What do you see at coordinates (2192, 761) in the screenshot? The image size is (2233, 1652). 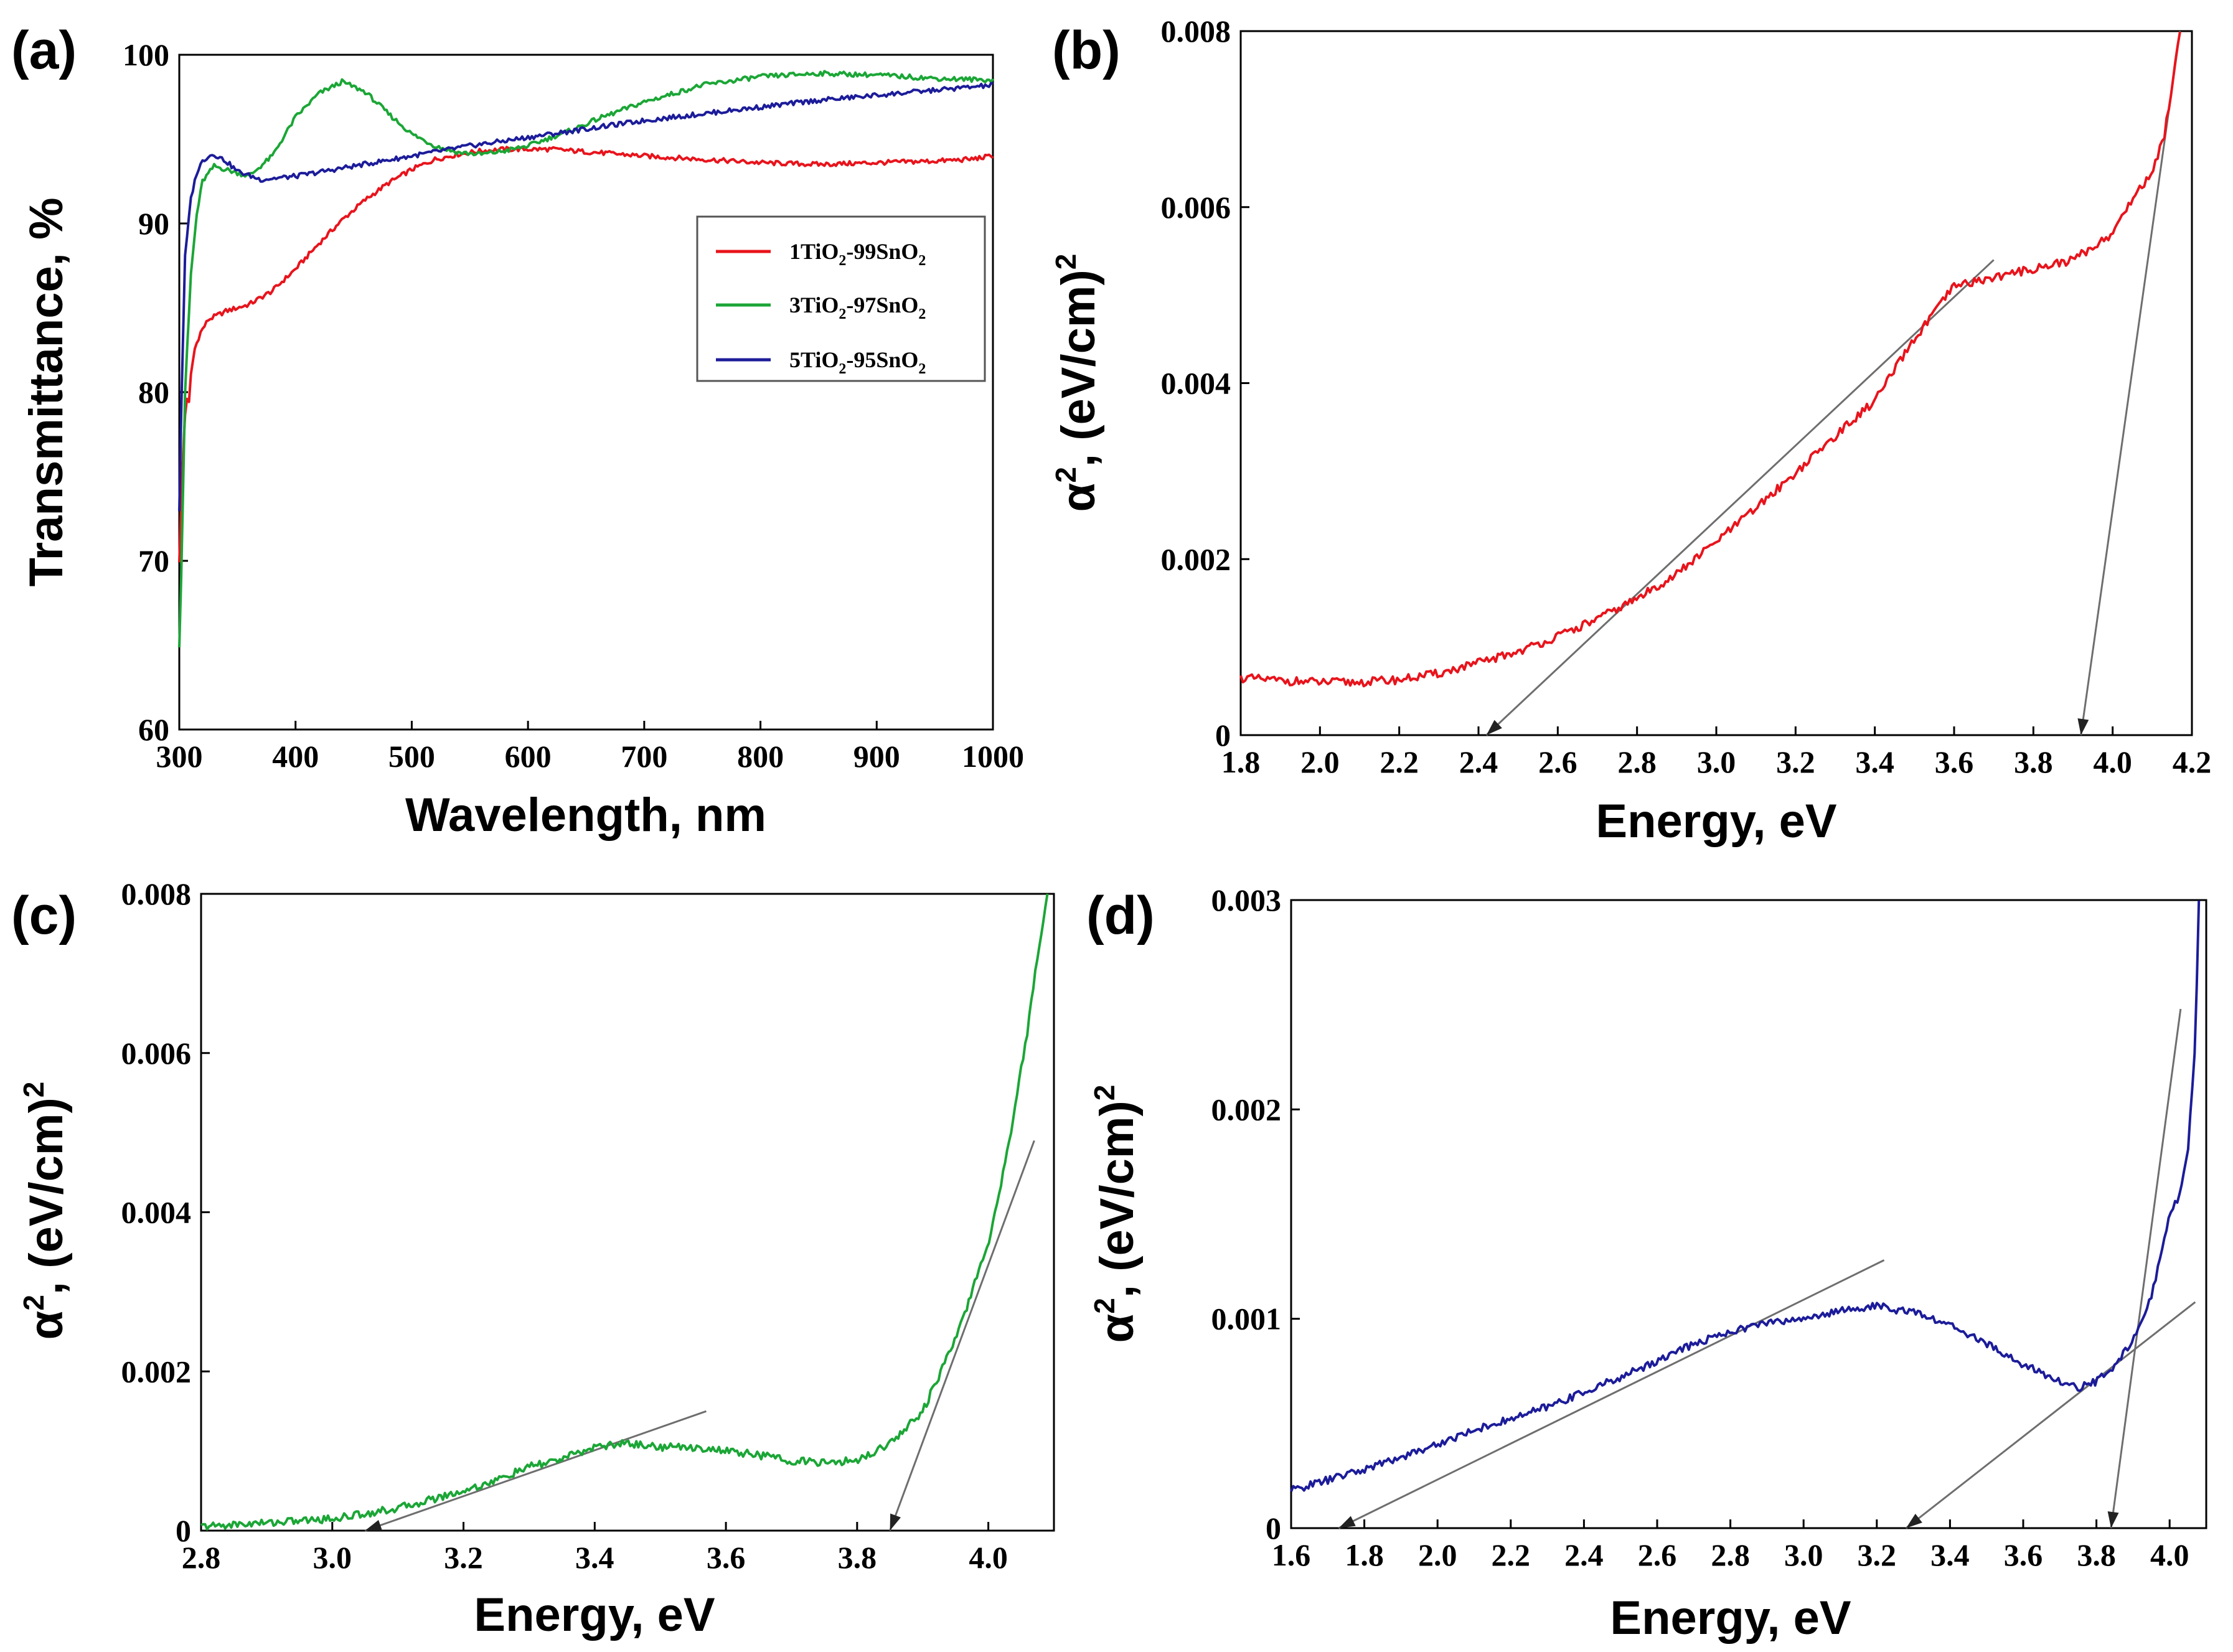 I see `x-tick-label-b-12: 4.2` at bounding box center [2192, 761].